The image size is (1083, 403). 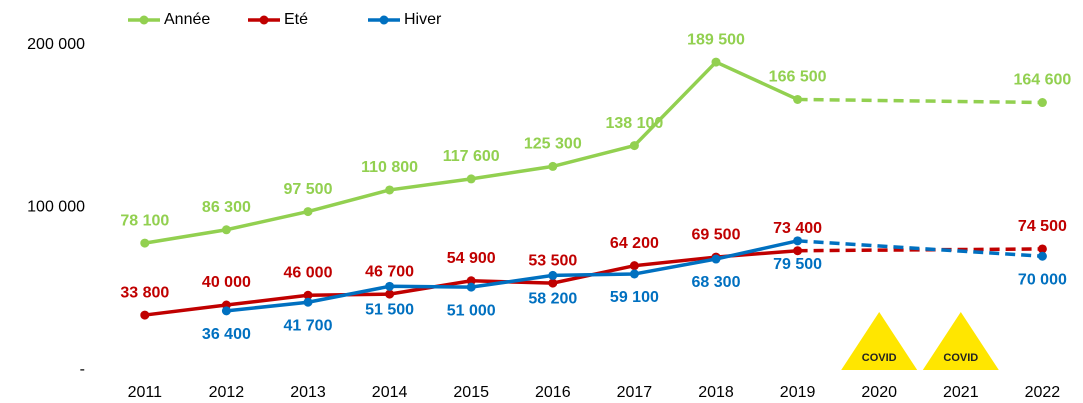 What do you see at coordinates (1042, 226) in the screenshot?
I see `data-label: 74 500` at bounding box center [1042, 226].